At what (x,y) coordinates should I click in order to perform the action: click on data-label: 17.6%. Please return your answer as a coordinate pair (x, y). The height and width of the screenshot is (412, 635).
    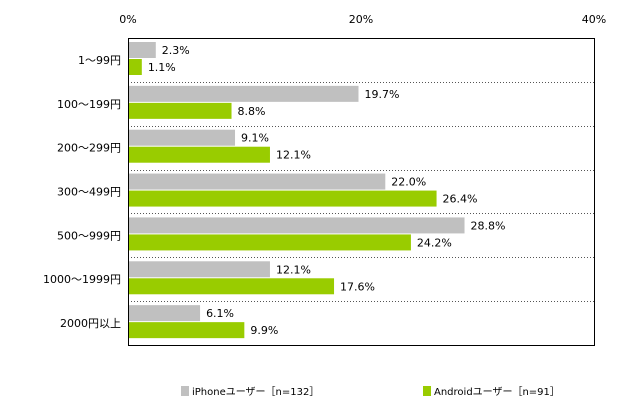
    Looking at the image, I should click on (357, 286).